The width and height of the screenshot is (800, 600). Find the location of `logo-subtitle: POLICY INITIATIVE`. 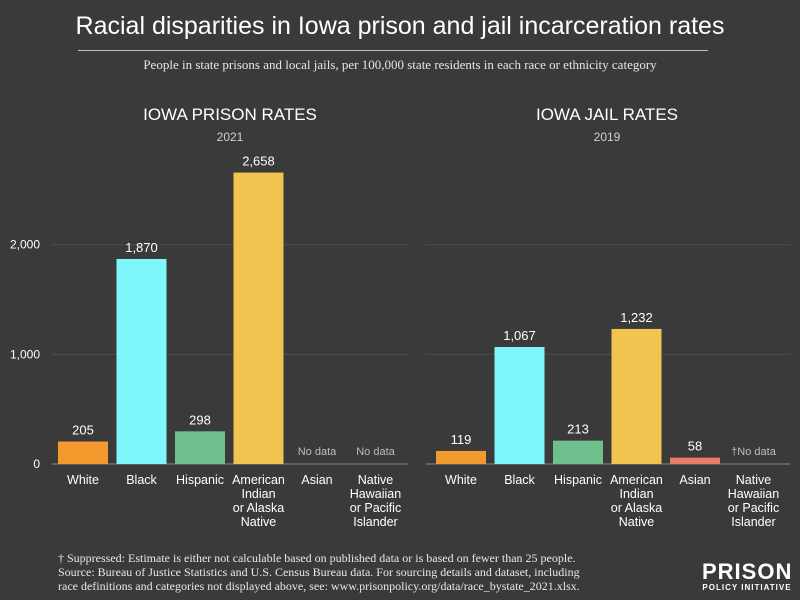

logo-subtitle: POLICY INITIATIVE is located at coordinates (747, 587).